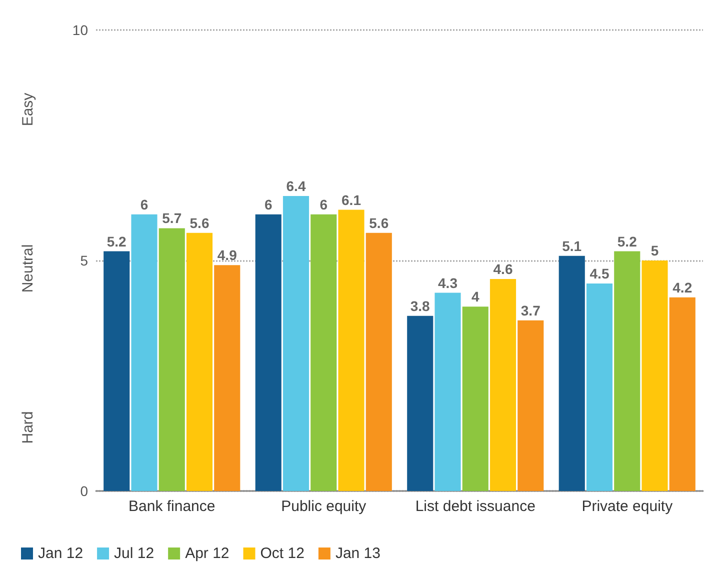  I want to click on x-tick-label: Public equity, so click(324, 506).